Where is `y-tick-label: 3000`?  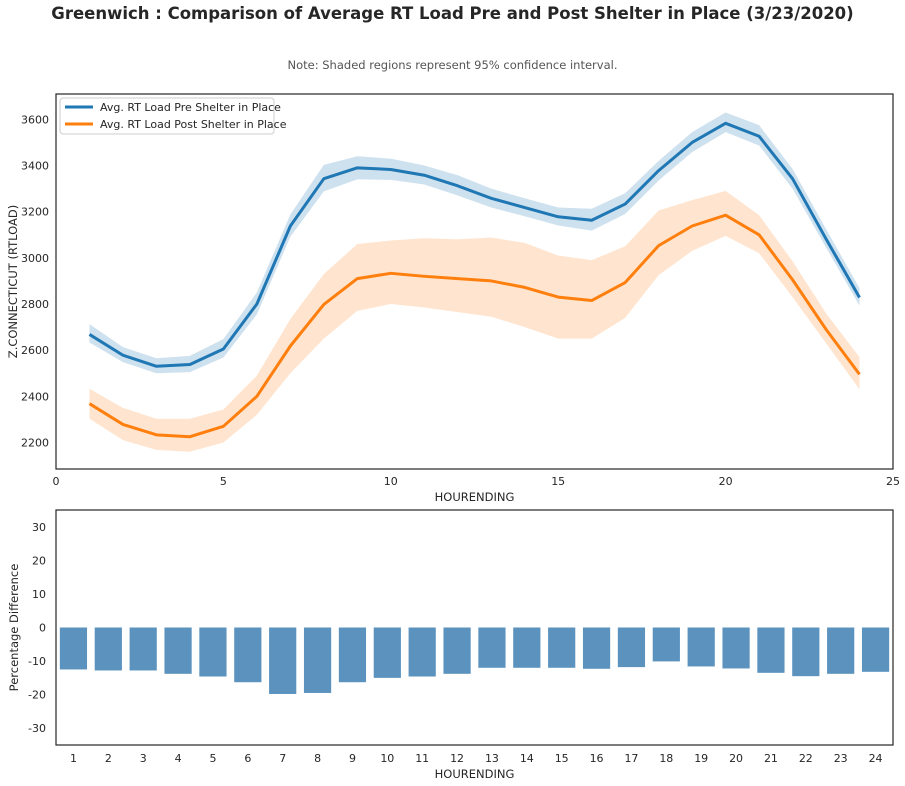
y-tick-label: 3000 is located at coordinates (35, 258).